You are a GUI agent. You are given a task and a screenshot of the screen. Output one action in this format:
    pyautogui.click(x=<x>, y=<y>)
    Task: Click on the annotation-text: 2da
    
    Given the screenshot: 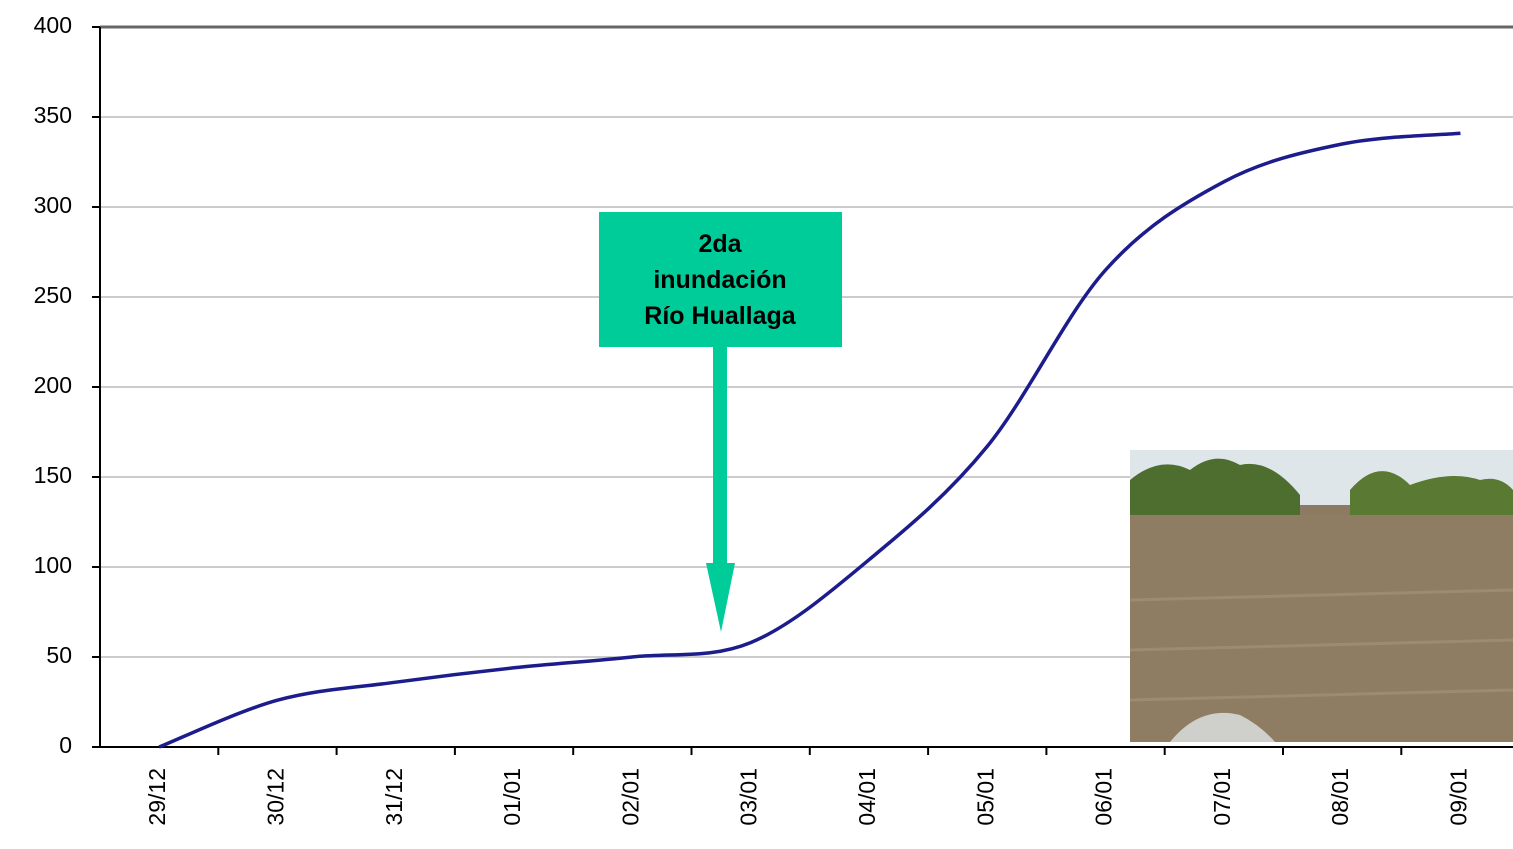 What is the action you would take?
    pyautogui.click(x=720, y=244)
    